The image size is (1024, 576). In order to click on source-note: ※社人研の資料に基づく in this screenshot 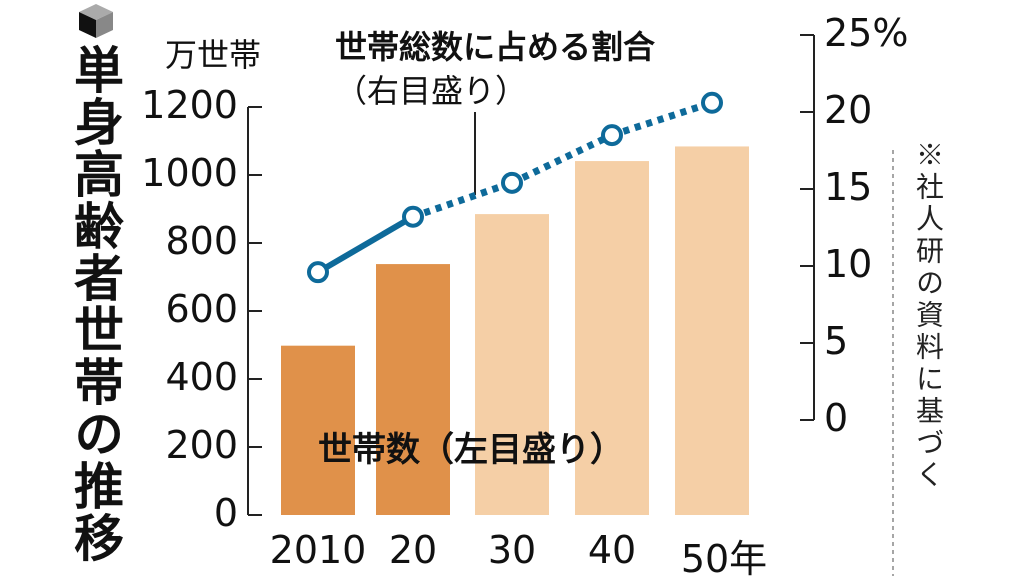, I will do `click(928, 316)`.